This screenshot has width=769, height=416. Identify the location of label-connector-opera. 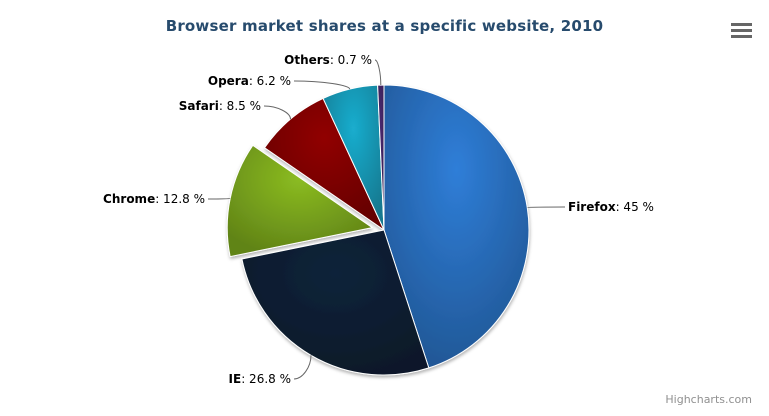
(322, 85).